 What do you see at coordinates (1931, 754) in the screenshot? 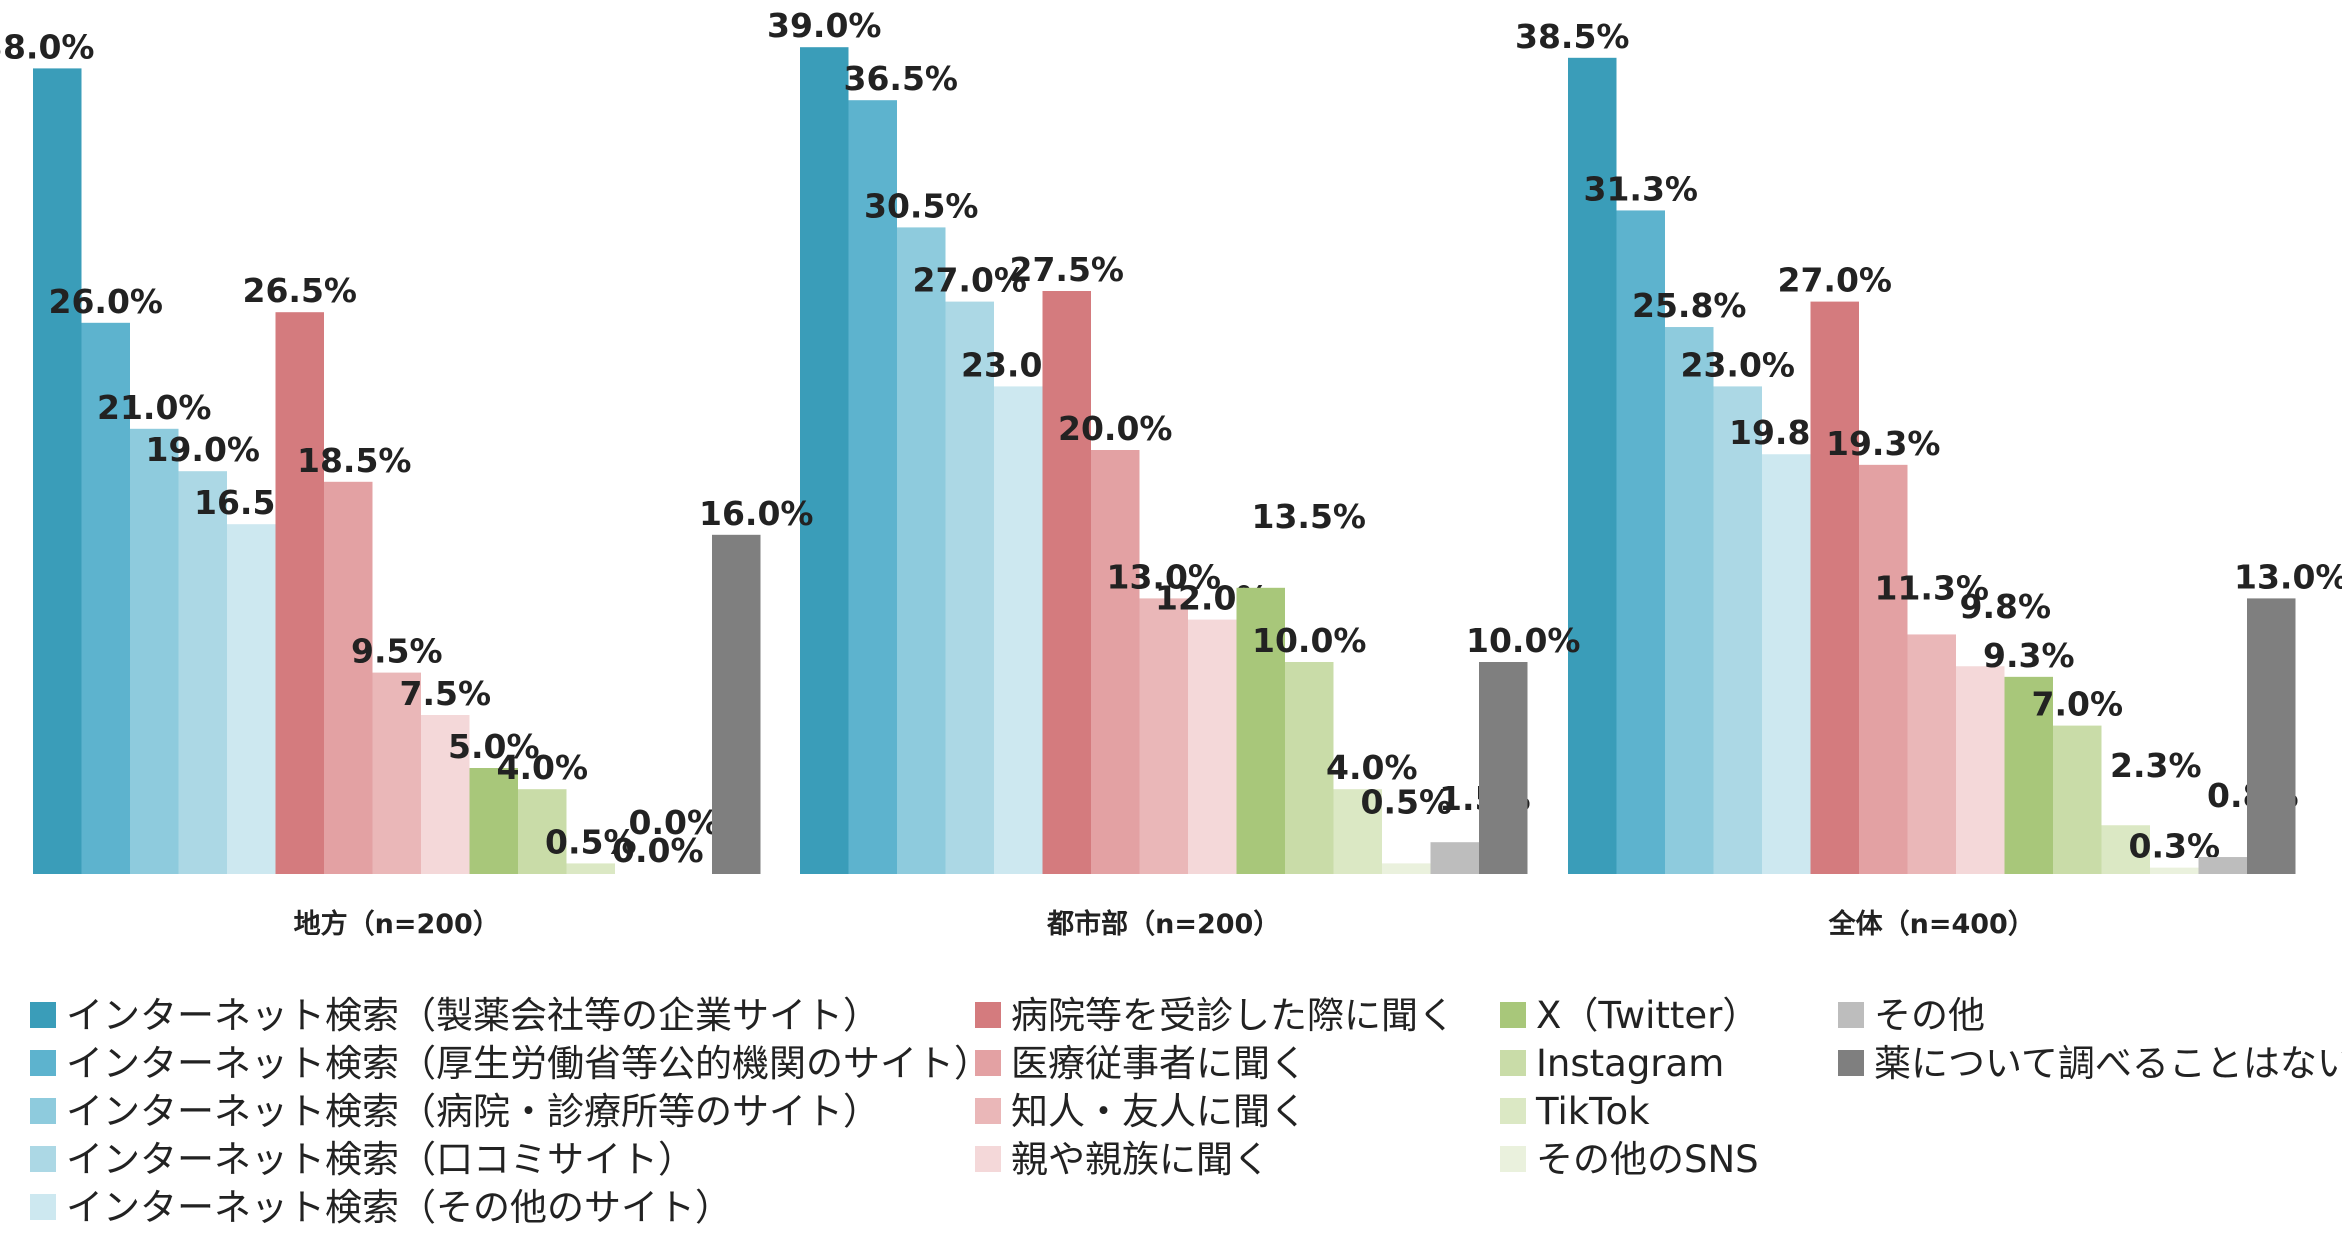
I see `bar-g3-s8` at bounding box center [1931, 754].